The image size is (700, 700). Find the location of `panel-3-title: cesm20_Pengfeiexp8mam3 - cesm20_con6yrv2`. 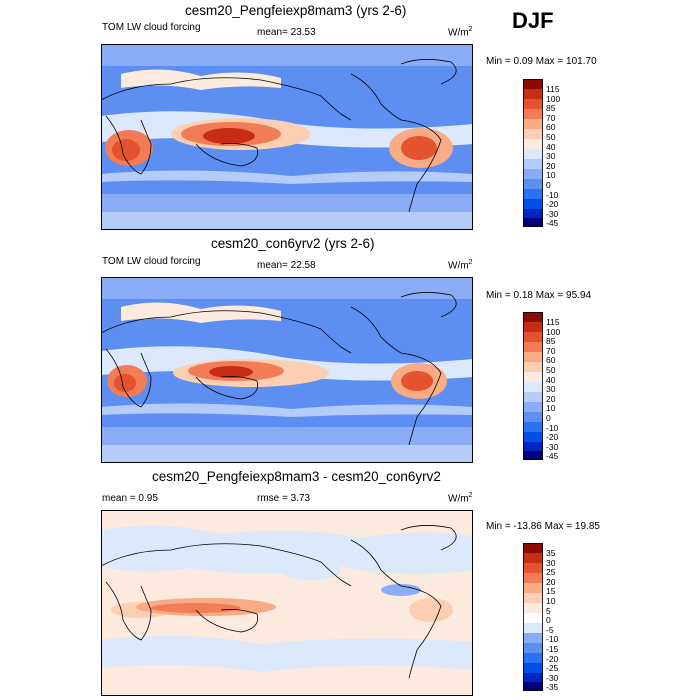

panel-3-title: cesm20_Pengfeiexp8mam3 - cesm20_con6yrv2 is located at coordinates (296, 476).